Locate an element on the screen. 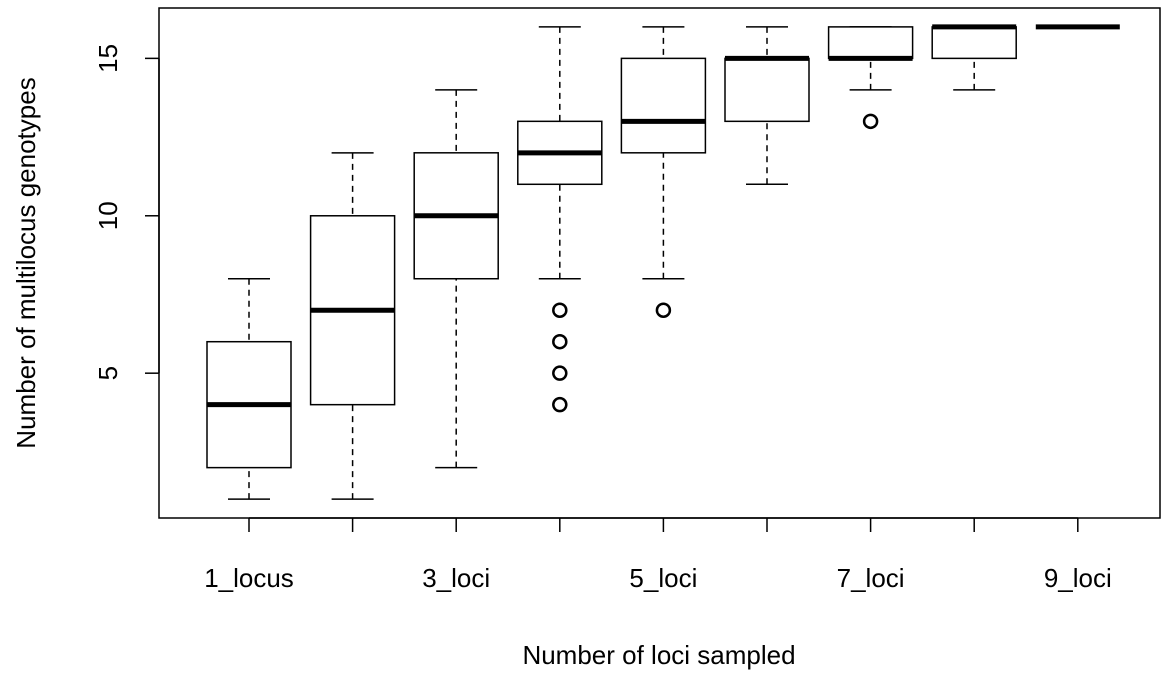 The image size is (1161, 673). x-tick-label: 7_loci is located at coordinates (871, 578).